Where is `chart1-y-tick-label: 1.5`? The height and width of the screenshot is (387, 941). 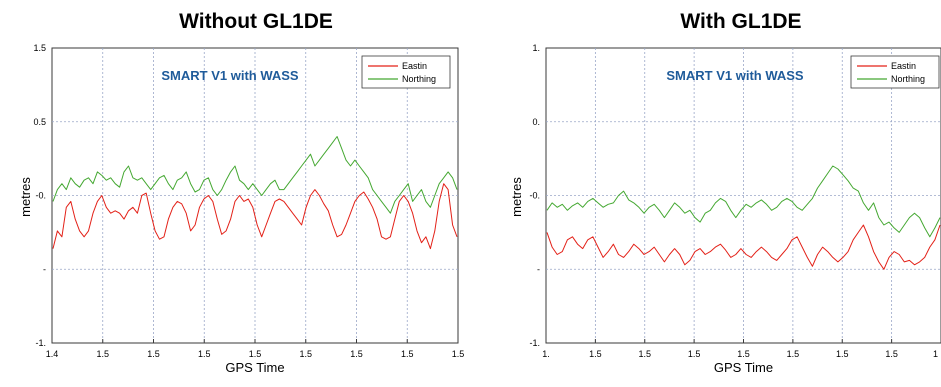 chart1-y-tick-label: 1.5 is located at coordinates (39, 48).